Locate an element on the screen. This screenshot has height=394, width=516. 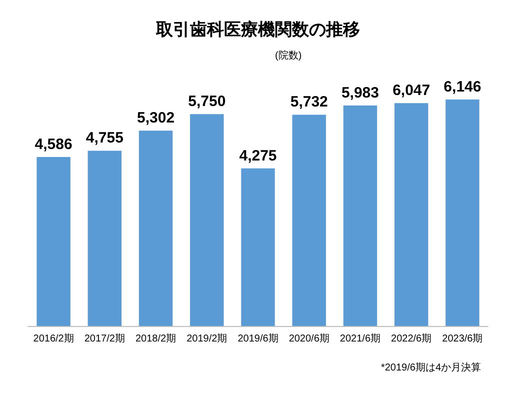
data-label: 6,047 is located at coordinates (411, 91).